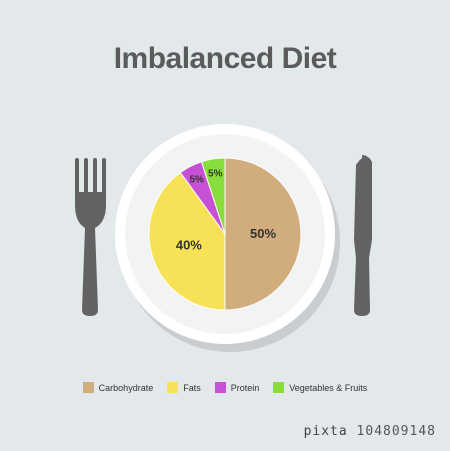 The height and width of the screenshot is (451, 450). What do you see at coordinates (189, 245) in the screenshot?
I see `pie-slice-label: 40%` at bounding box center [189, 245].